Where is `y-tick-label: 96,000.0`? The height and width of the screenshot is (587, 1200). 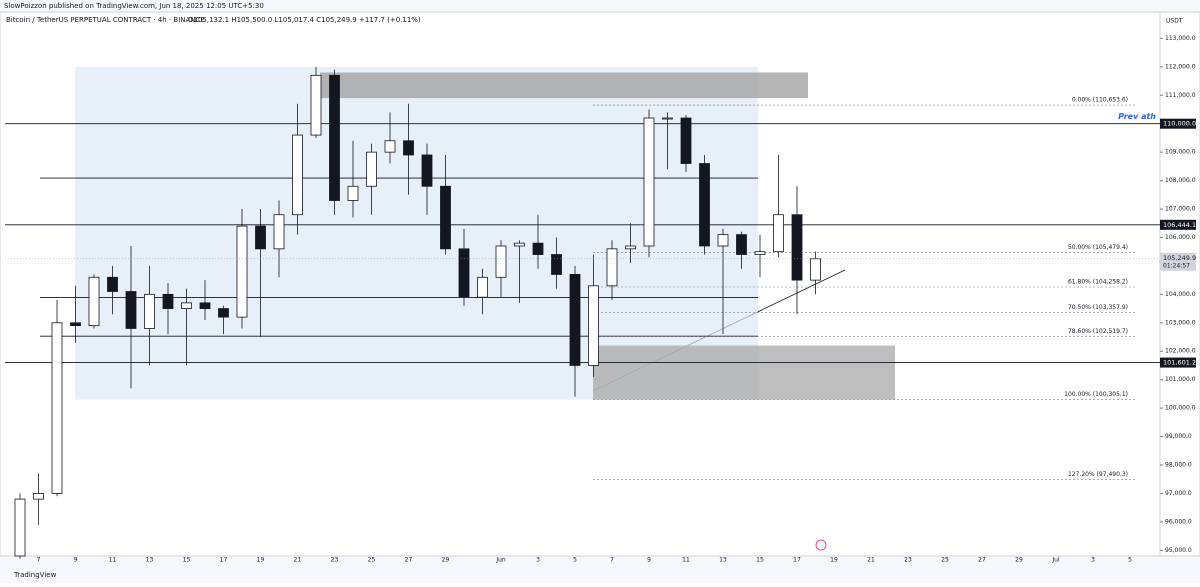
y-tick-label: 96,000.0 is located at coordinates (1178, 521).